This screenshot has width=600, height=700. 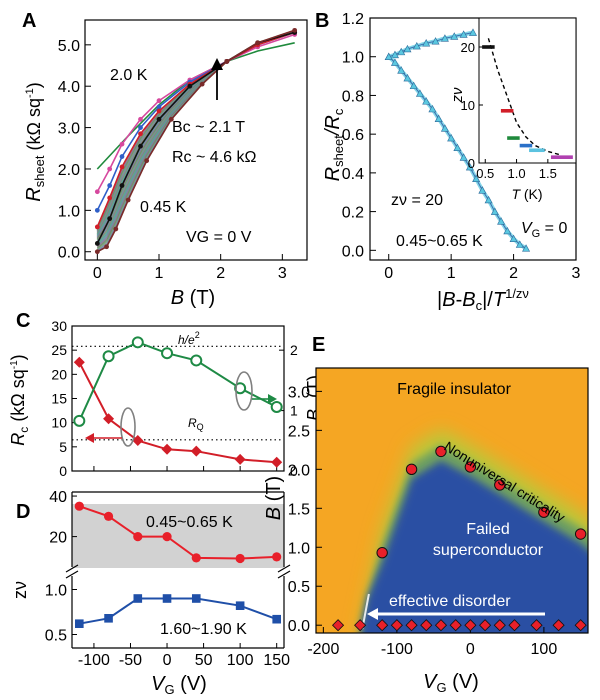 What do you see at coordinates (56, 636) in the screenshot?
I see `d-ytick-bottom-label: 0.5` at bounding box center [56, 636].